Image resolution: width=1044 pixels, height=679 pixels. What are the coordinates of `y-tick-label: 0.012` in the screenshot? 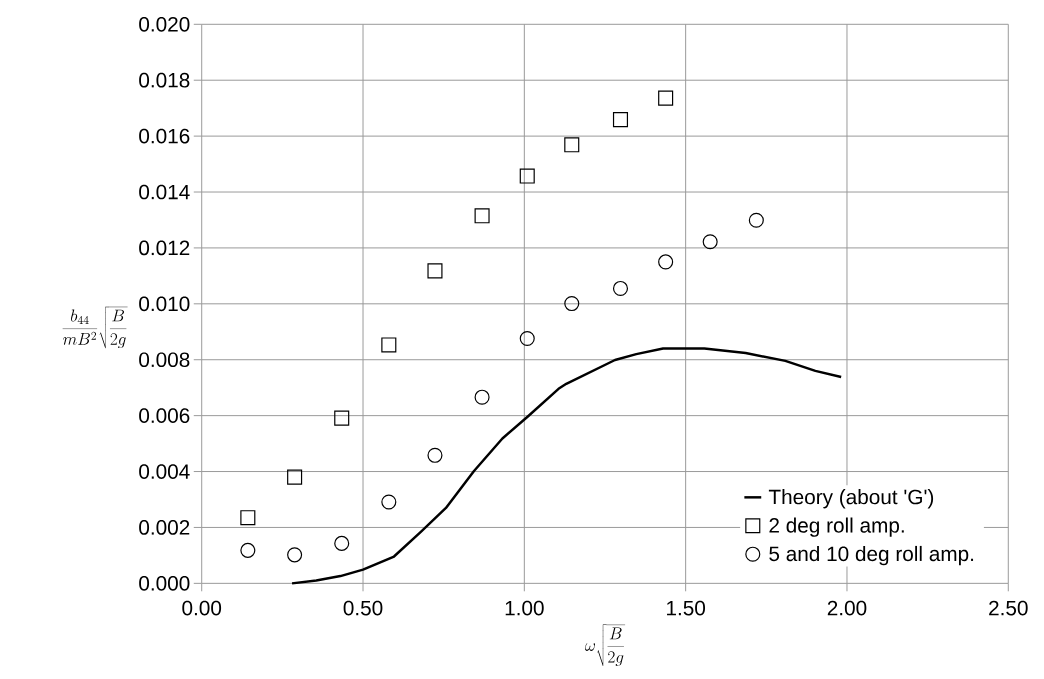 It's located at (164, 248).